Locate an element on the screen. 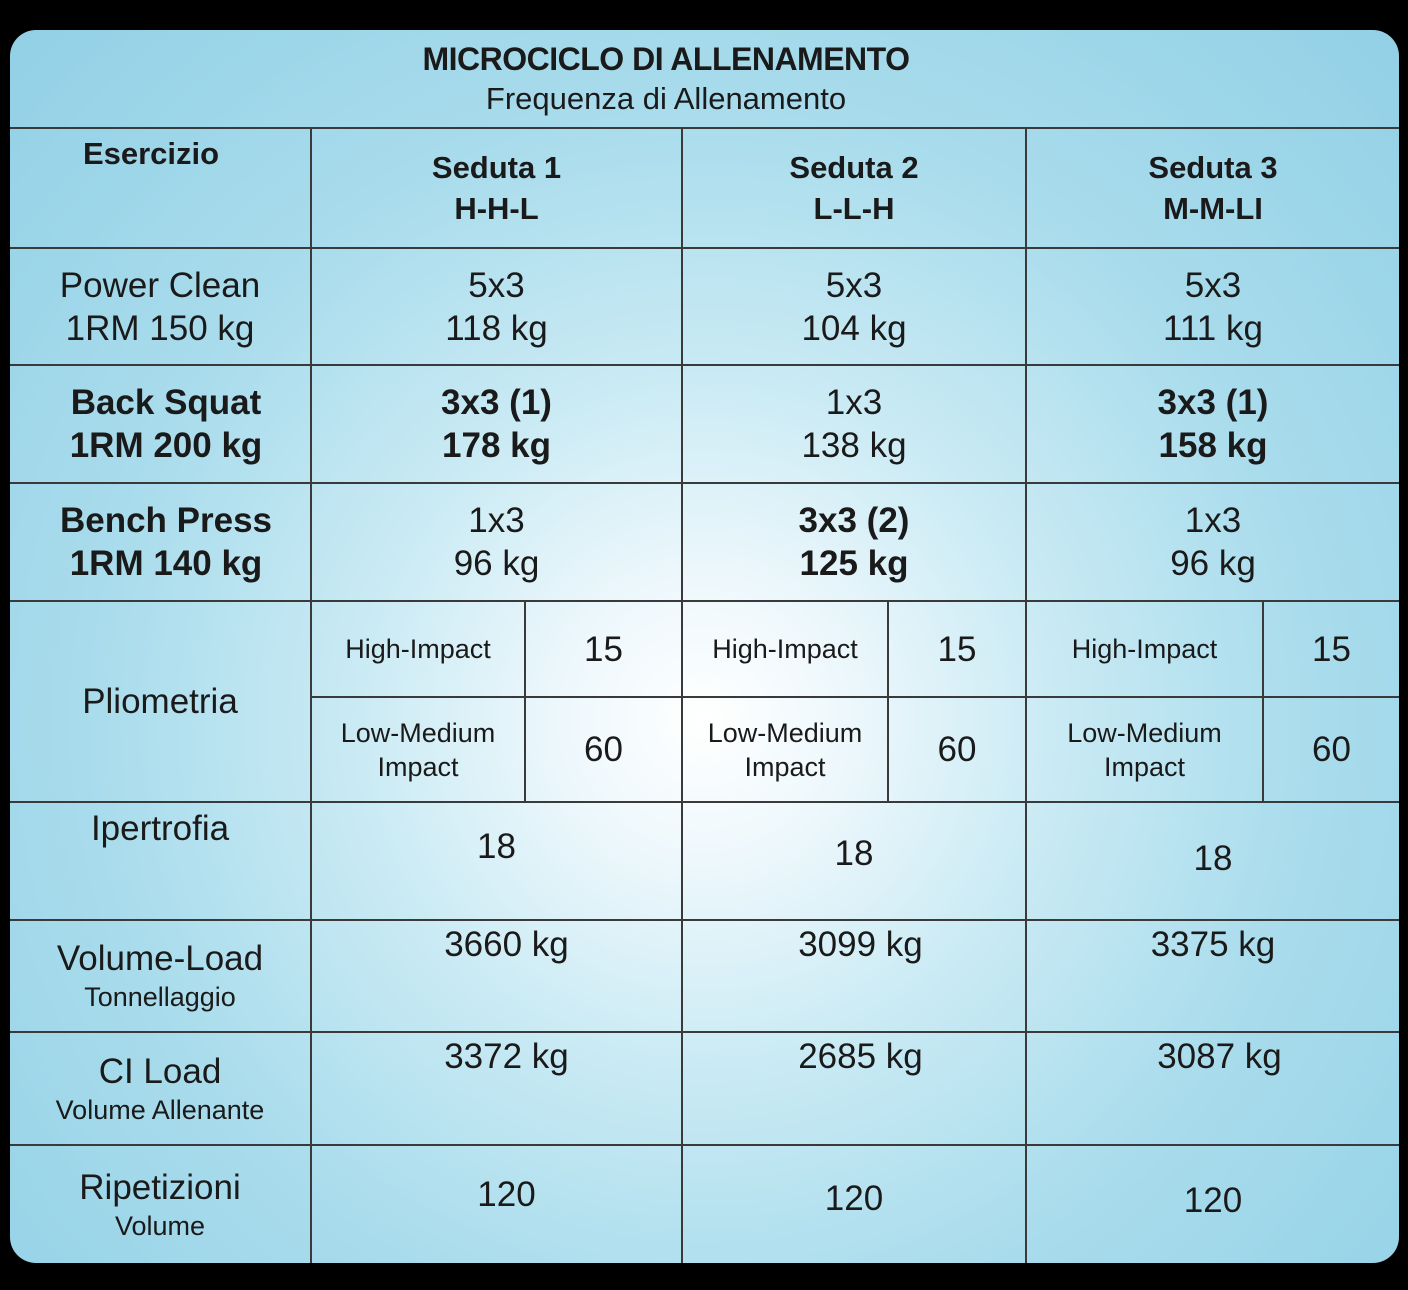 The image size is (1408, 1290). set-scheme: 3x3 (2) is located at coordinates (854, 520).